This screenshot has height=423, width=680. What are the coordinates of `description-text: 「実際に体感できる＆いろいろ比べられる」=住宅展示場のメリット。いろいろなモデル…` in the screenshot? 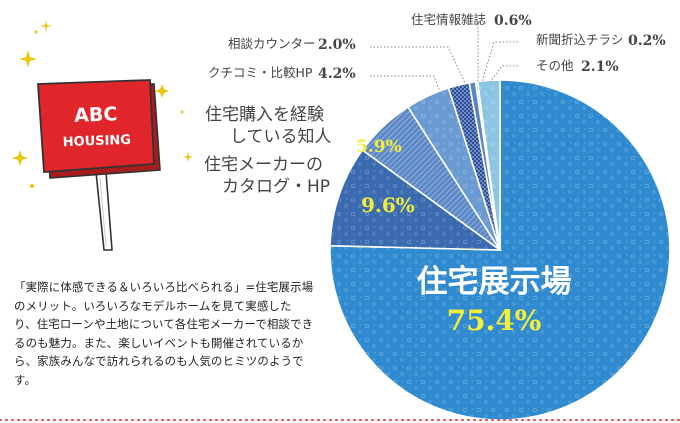 It's located at (164, 333).